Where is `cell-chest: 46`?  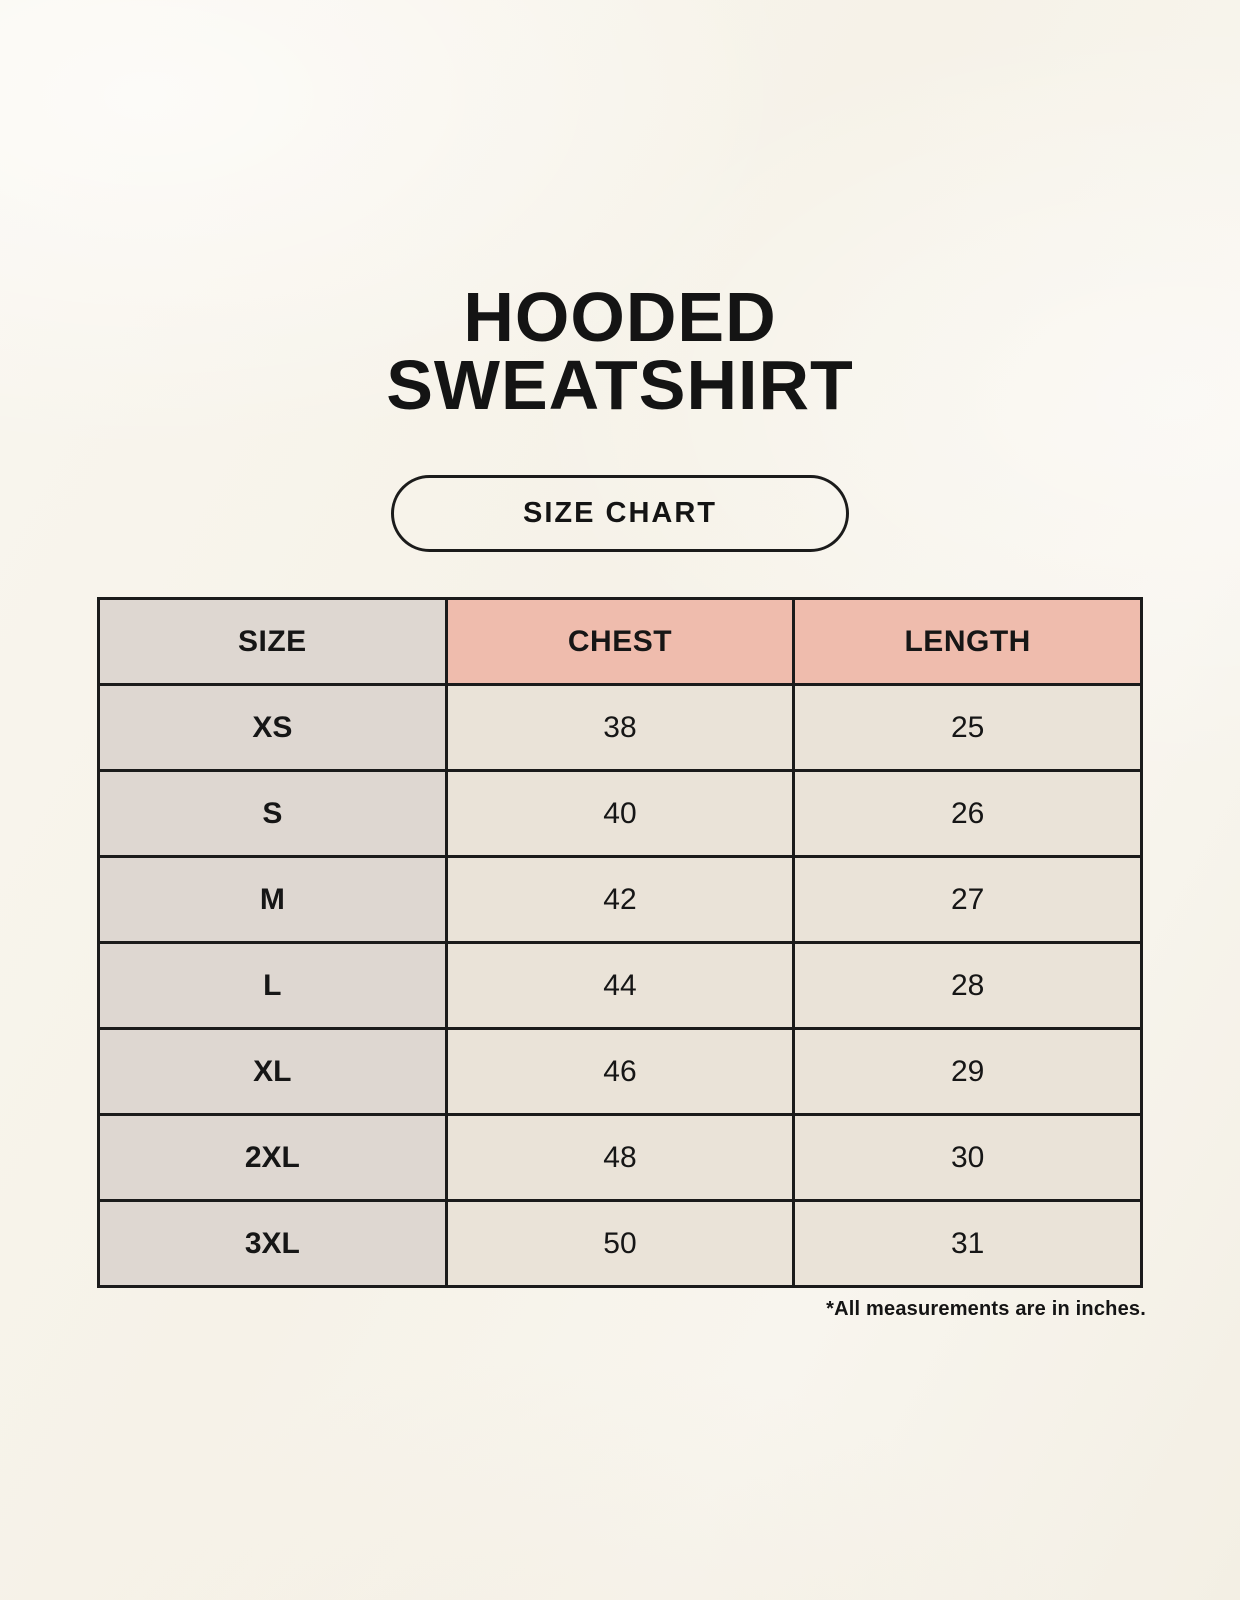
cell-chest: 46 is located at coordinates (620, 1071).